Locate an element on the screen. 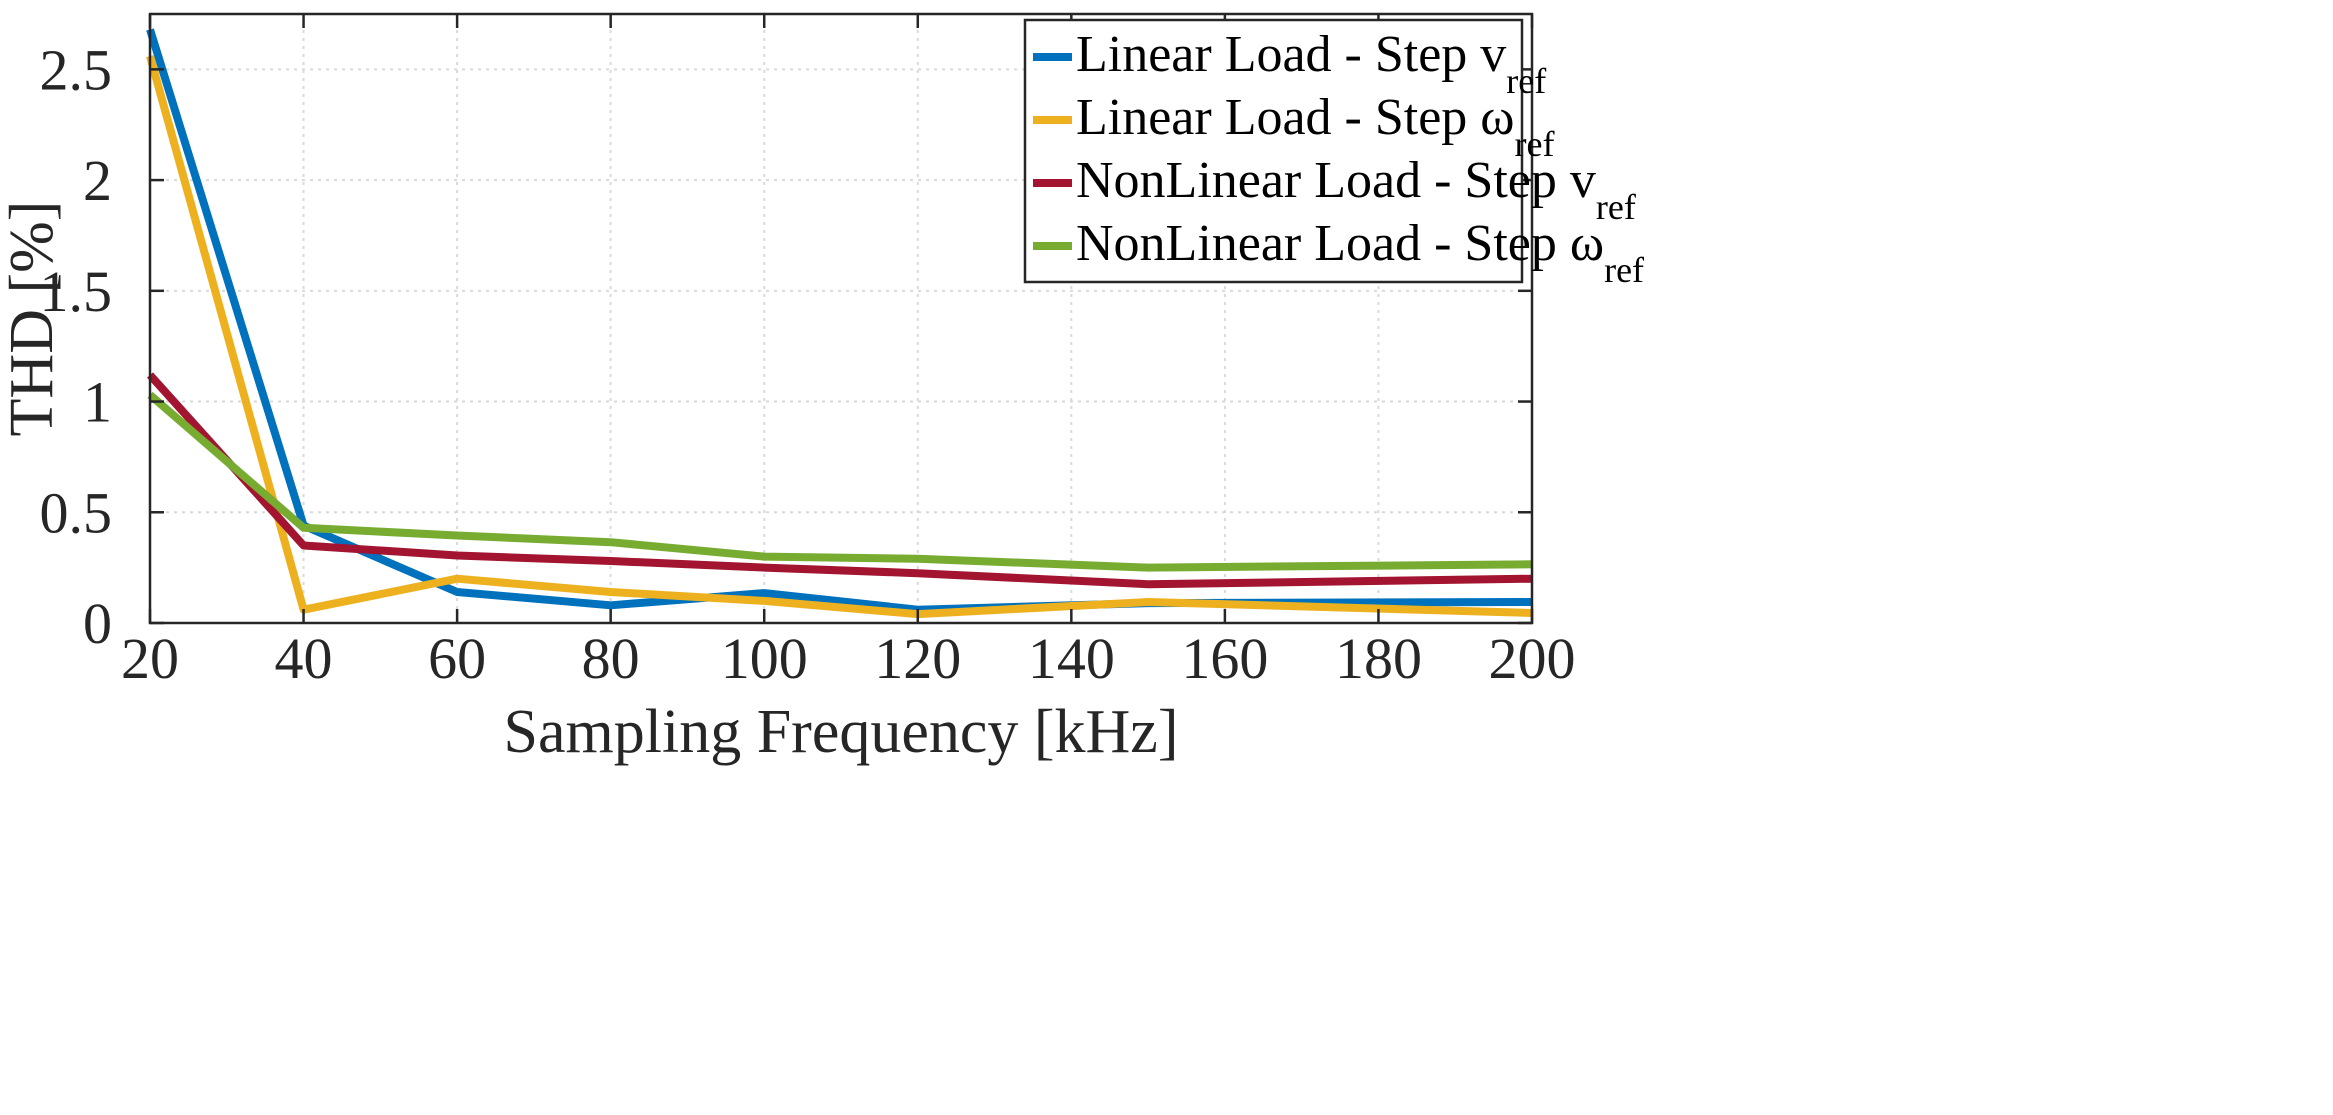  legend-label: Linear Load - Step vref is located at coordinates (1311, 63).